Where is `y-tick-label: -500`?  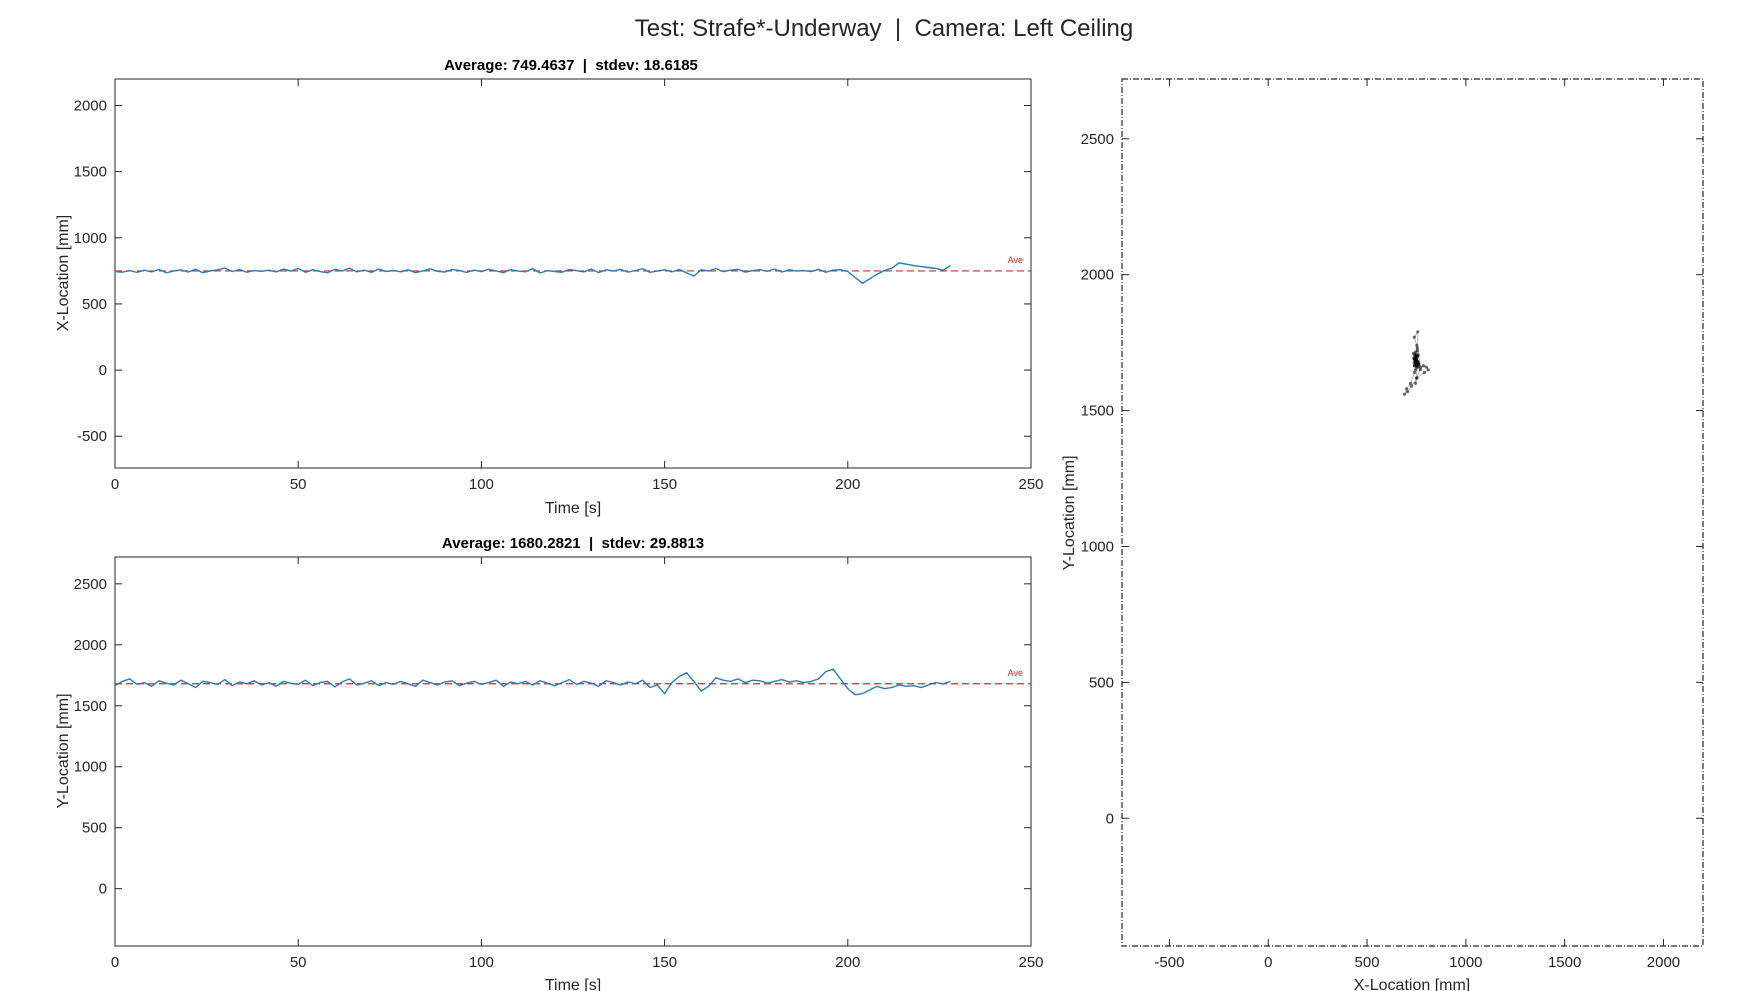
y-tick-label: -500 is located at coordinates (92, 436).